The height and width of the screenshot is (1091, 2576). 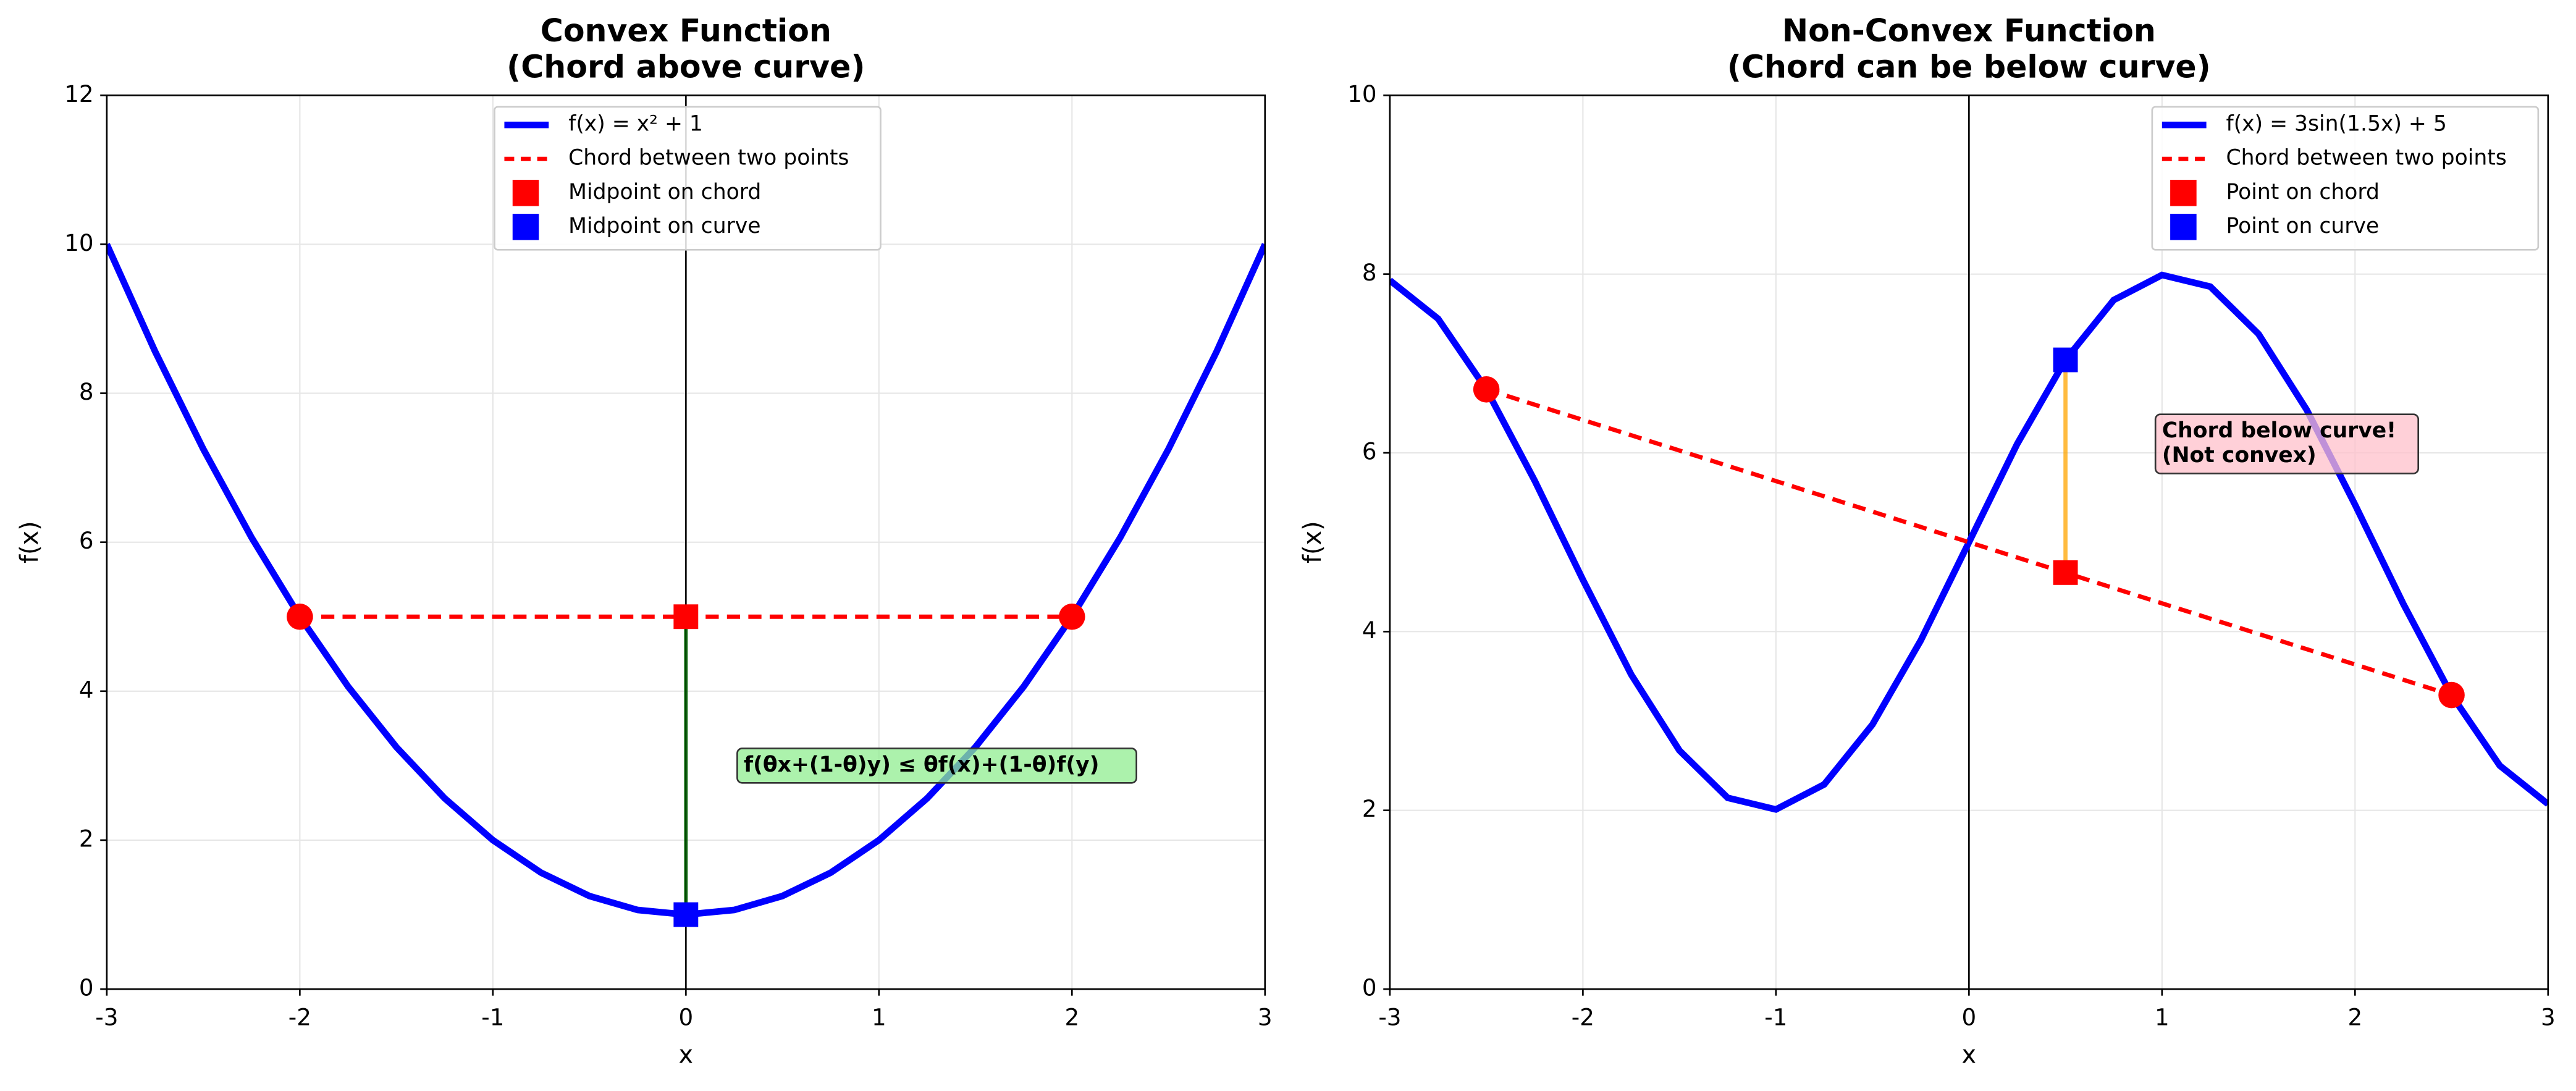 I want to click on y-tick-label: 12, so click(x=78, y=93).